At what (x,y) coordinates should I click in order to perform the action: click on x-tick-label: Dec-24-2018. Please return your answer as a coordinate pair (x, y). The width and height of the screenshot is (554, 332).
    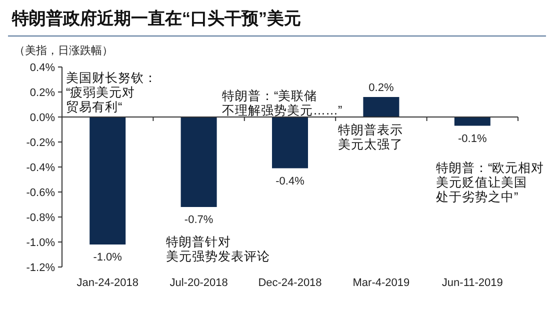
    Looking at the image, I should click on (290, 283).